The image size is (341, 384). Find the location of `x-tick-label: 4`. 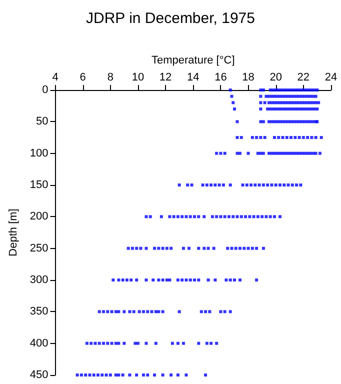

x-tick-label: 4 is located at coordinates (55, 78).